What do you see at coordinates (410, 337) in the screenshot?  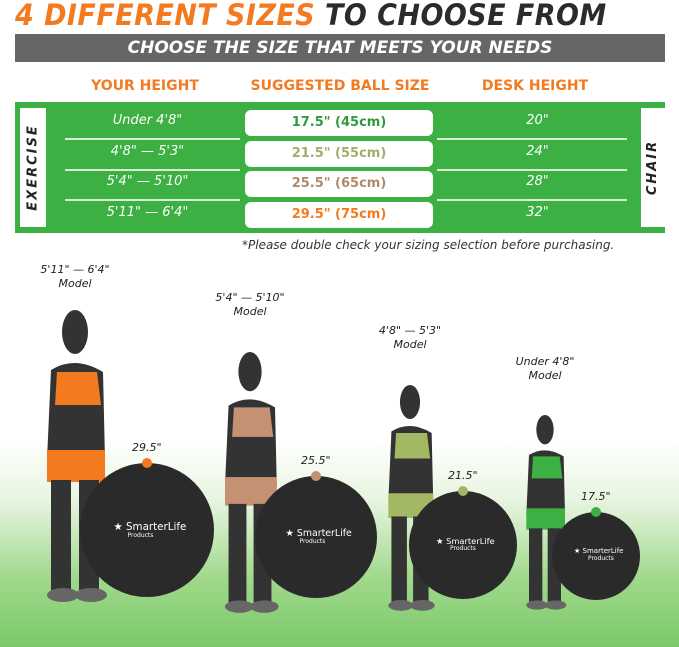 I see `model-label: 4'8" — 5'3" Model` at bounding box center [410, 337].